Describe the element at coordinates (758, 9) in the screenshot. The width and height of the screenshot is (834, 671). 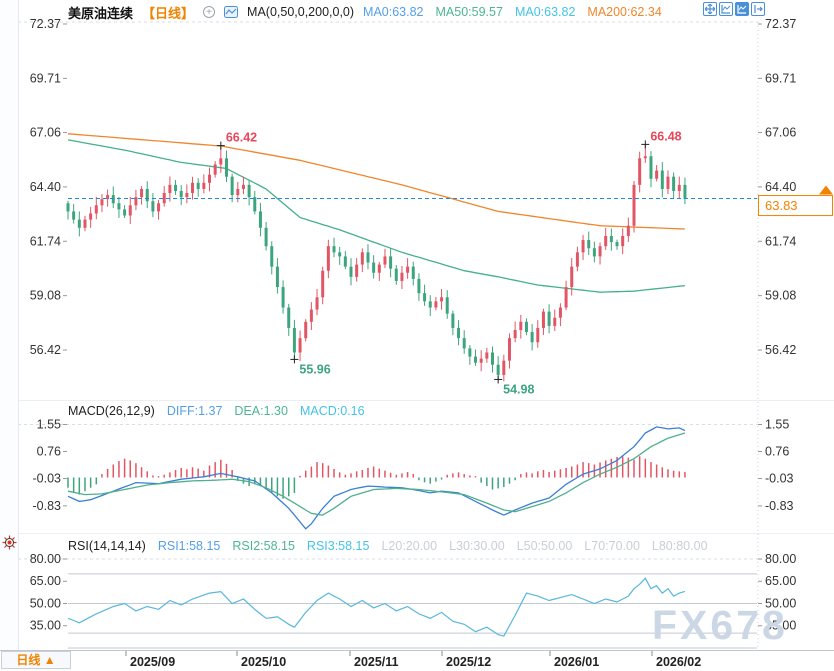
I see `jump-to-latest-button` at that location.